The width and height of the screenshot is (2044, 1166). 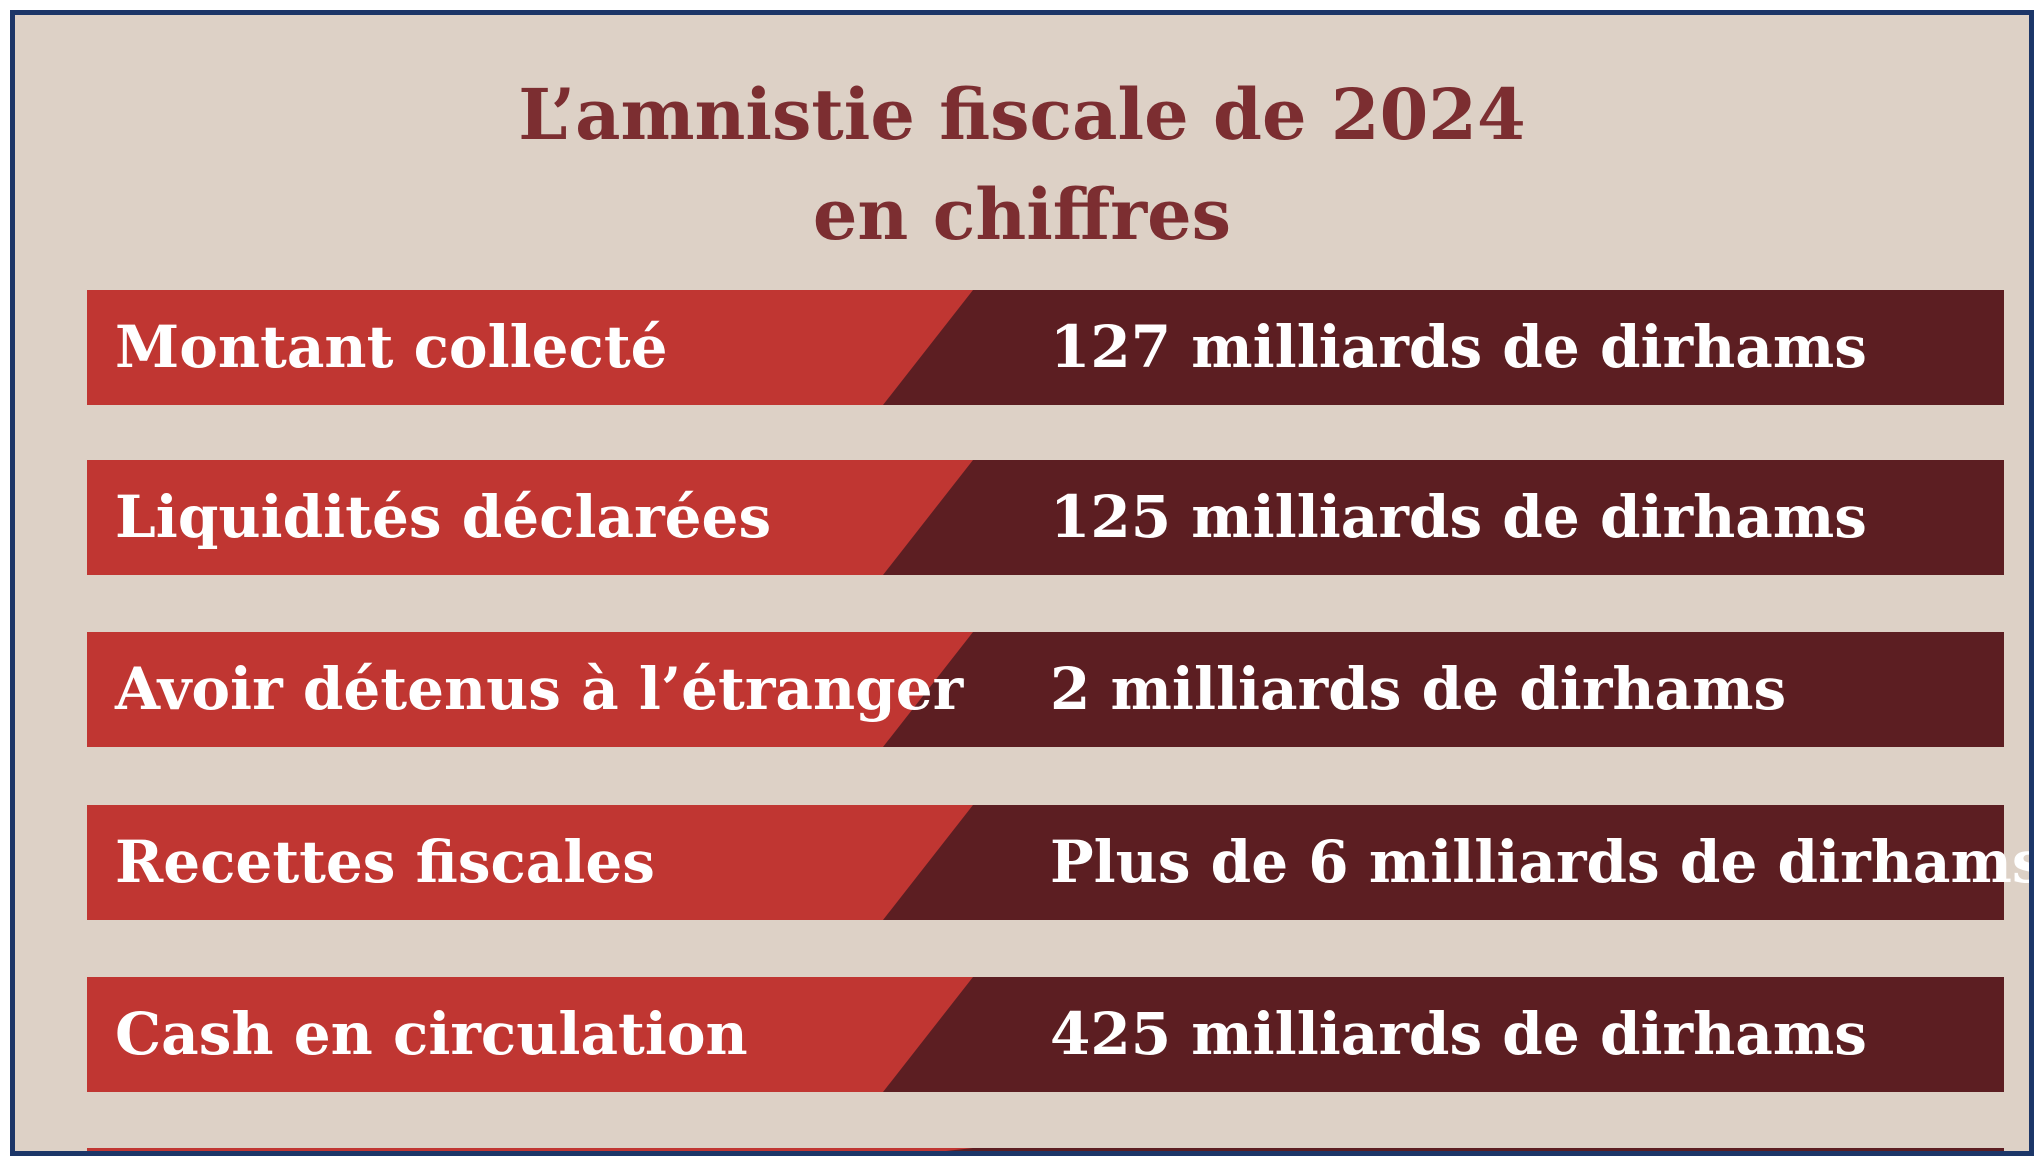 What do you see at coordinates (1418, 689) in the screenshot?
I see `stat-value: 2 milliards de dirhams` at bounding box center [1418, 689].